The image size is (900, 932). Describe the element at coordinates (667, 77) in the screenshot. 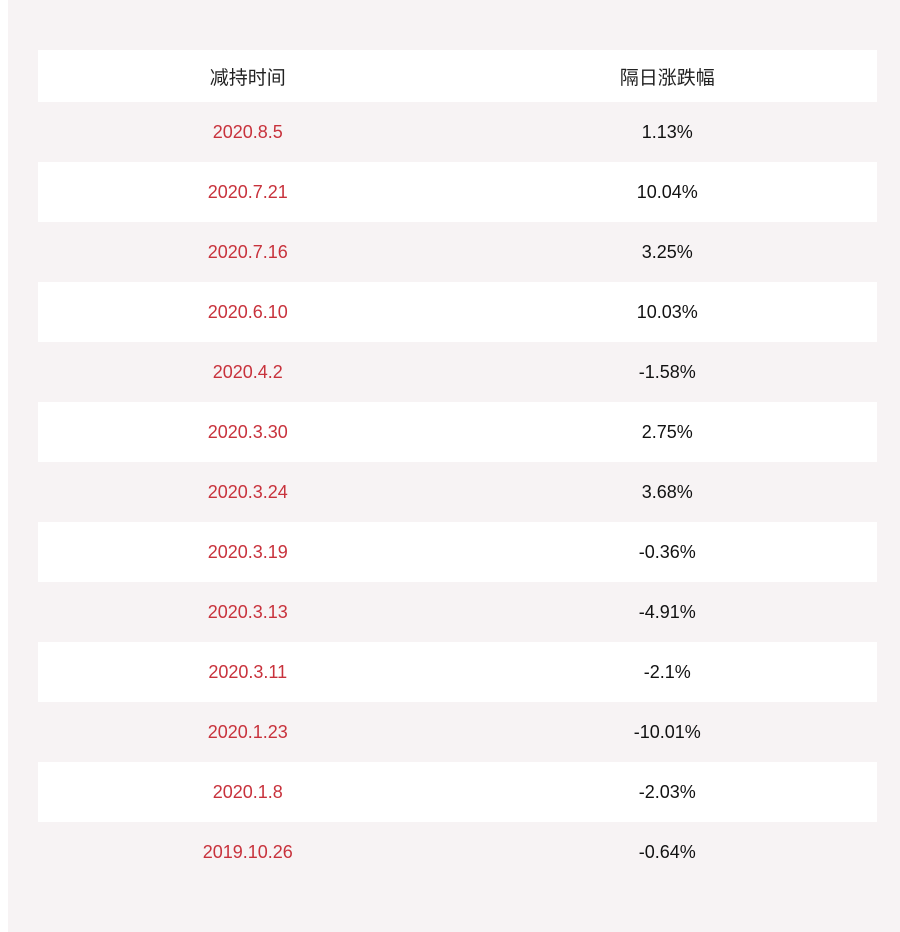

I see `header-next-day-change: 隔日涨跌幅` at that location.